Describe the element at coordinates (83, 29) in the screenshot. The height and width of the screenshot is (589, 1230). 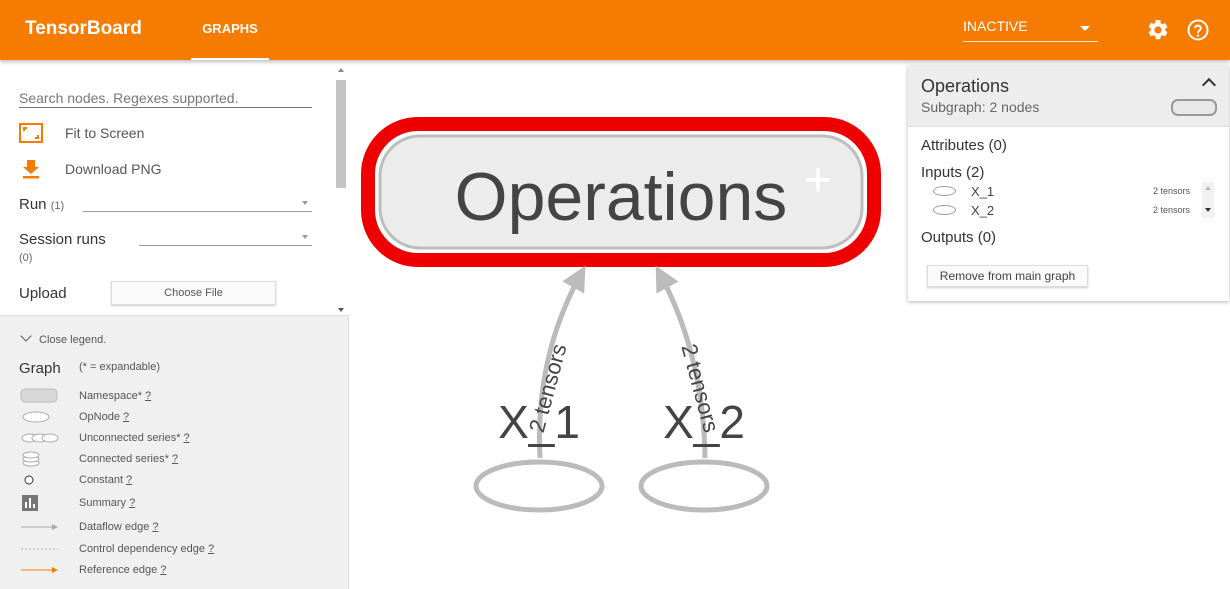
I see `app-title: TensorBoard` at that location.